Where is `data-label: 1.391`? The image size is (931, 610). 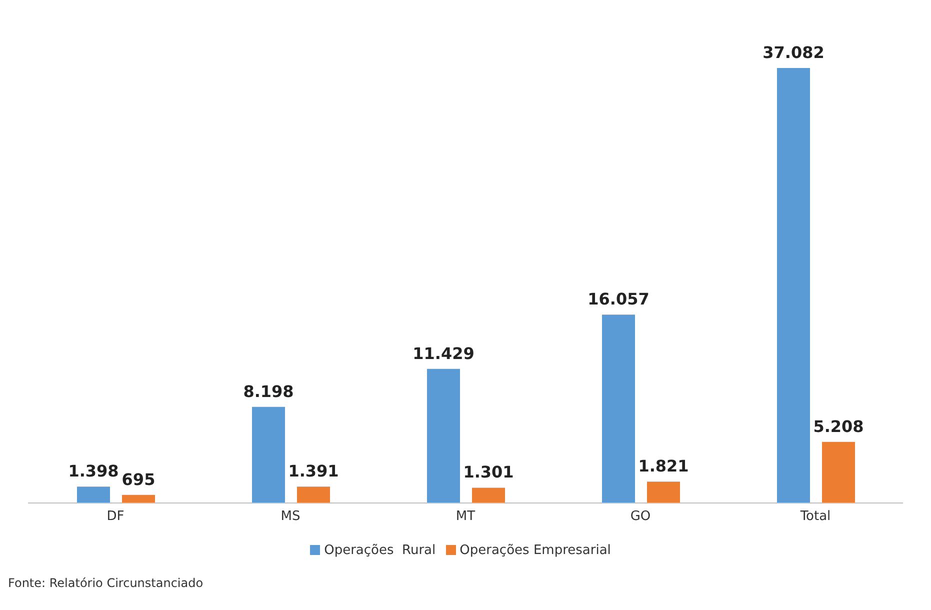
data-label: 1.391 is located at coordinates (313, 471).